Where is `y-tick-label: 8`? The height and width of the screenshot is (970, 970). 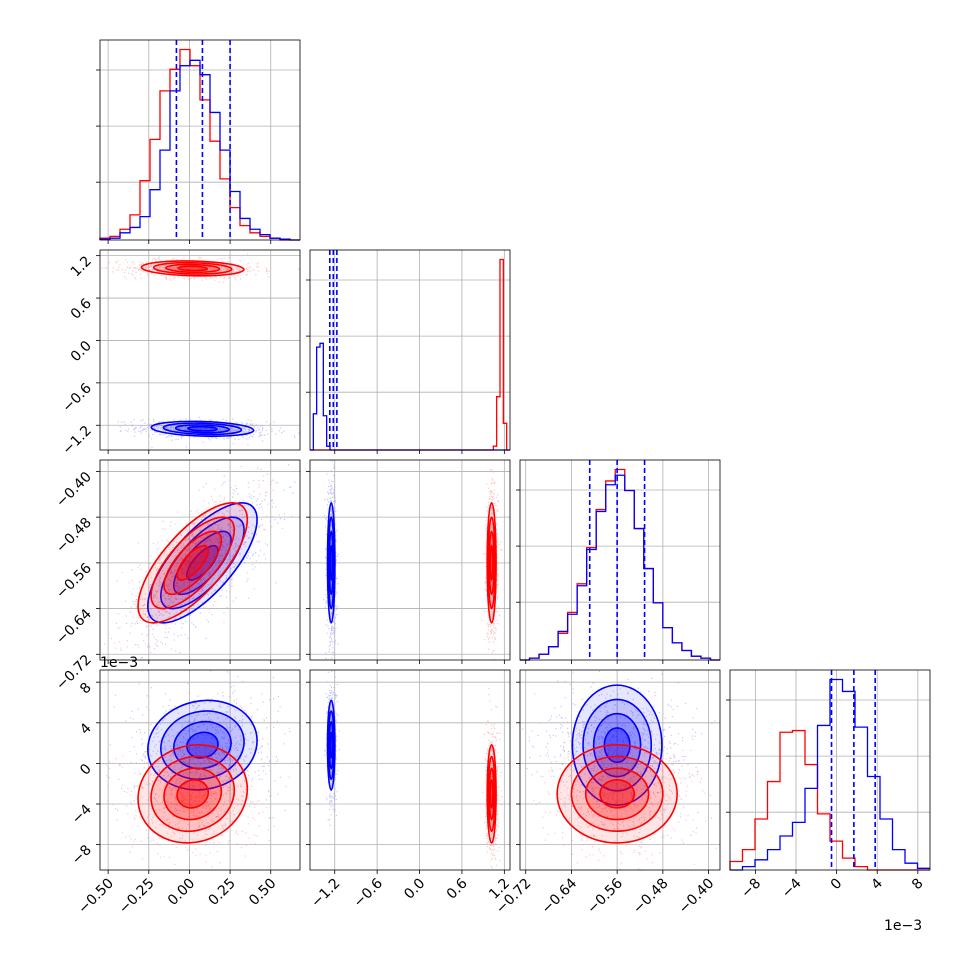 y-tick-label: 8 is located at coordinates (86, 689).